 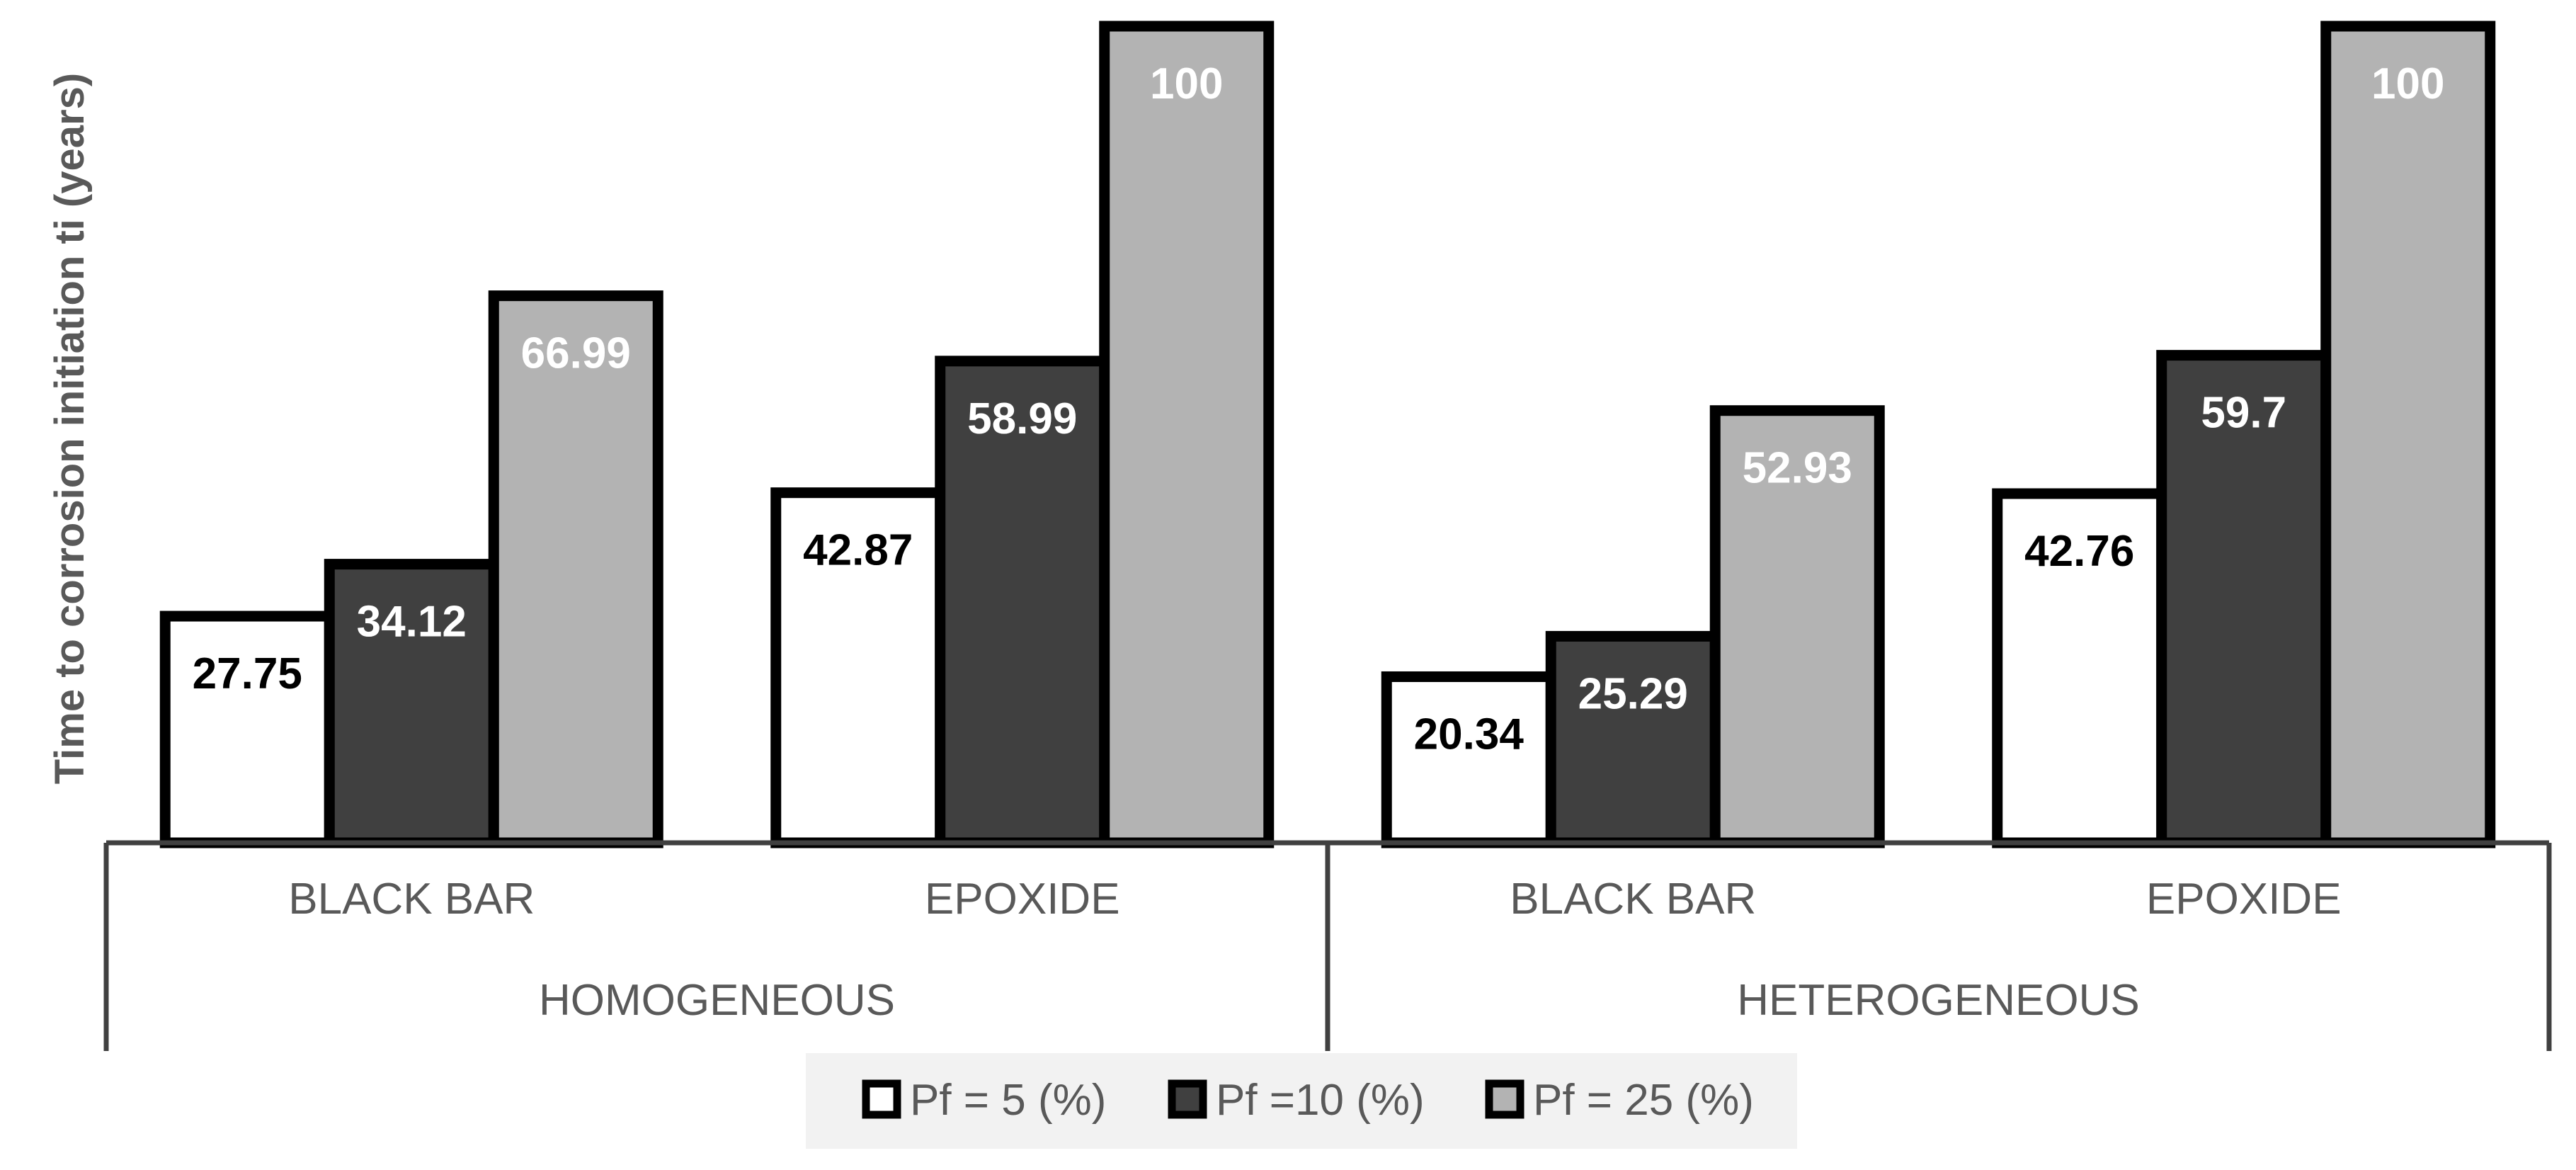 I want to click on bar-value-label: 25.29, so click(x=1633, y=693).